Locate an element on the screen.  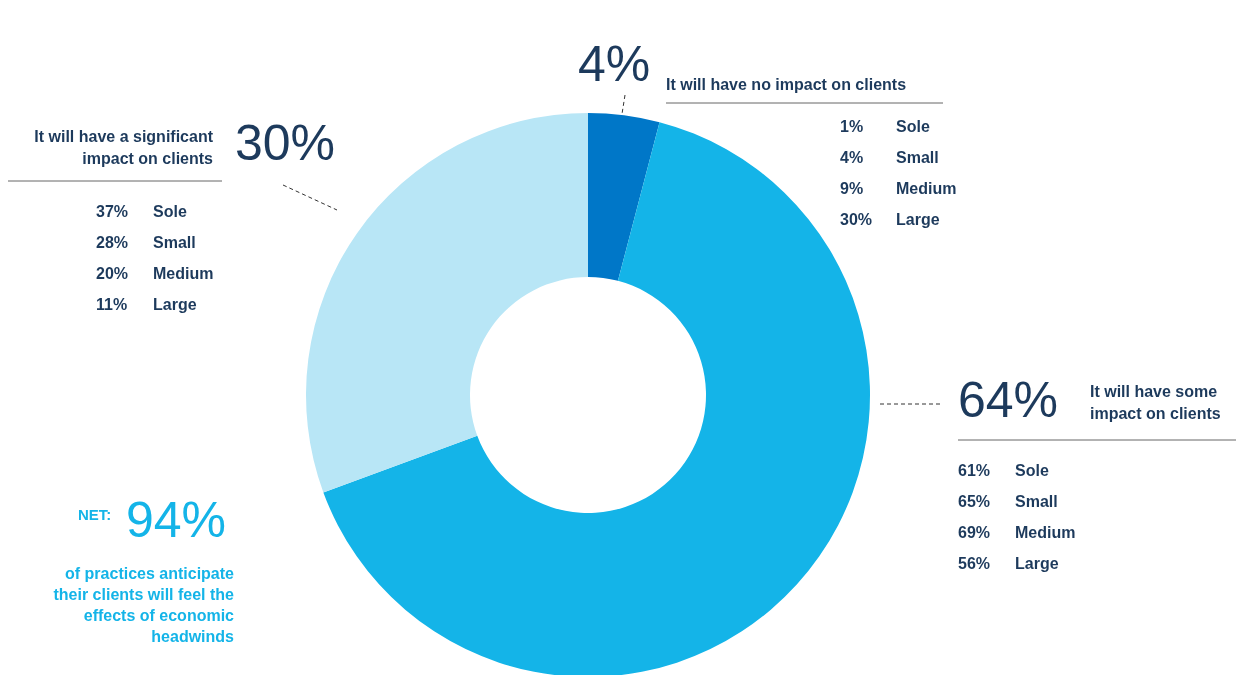
data-label: 30% is located at coordinates (285, 143).